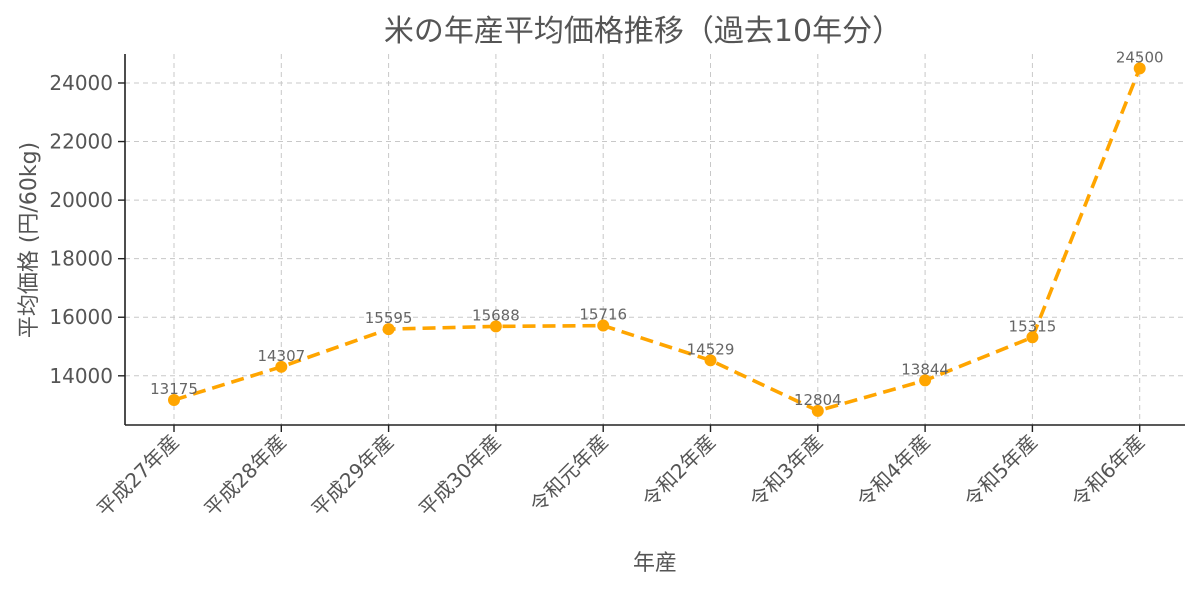  What do you see at coordinates (643, 31) in the screenshot?
I see `chart-title: 米の年産平均価格推移（過去10年分）` at bounding box center [643, 31].